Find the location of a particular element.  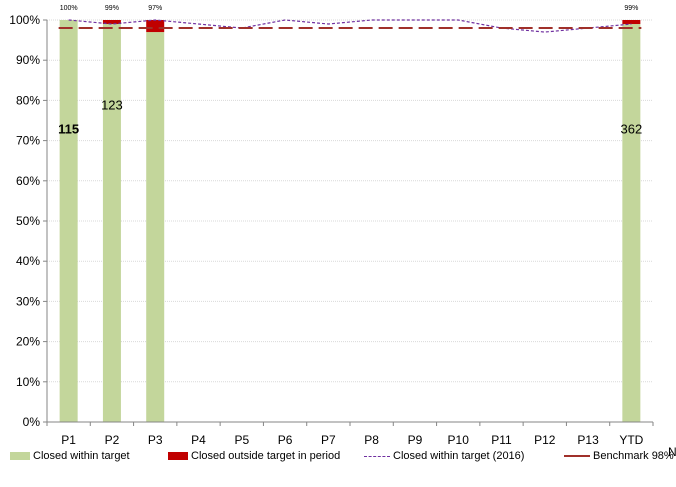

x-tick-label: P2 is located at coordinates (112, 440).